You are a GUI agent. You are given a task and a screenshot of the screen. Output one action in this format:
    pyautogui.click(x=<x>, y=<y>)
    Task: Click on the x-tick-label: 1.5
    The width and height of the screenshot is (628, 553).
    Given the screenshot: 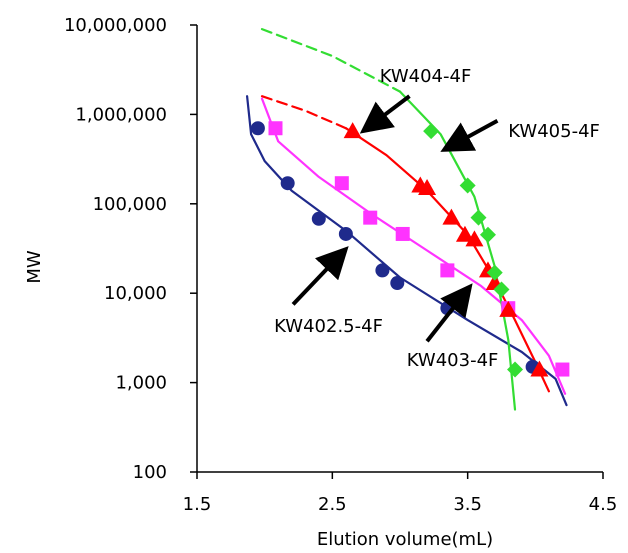 What is the action you would take?
    pyautogui.click(x=197, y=504)
    